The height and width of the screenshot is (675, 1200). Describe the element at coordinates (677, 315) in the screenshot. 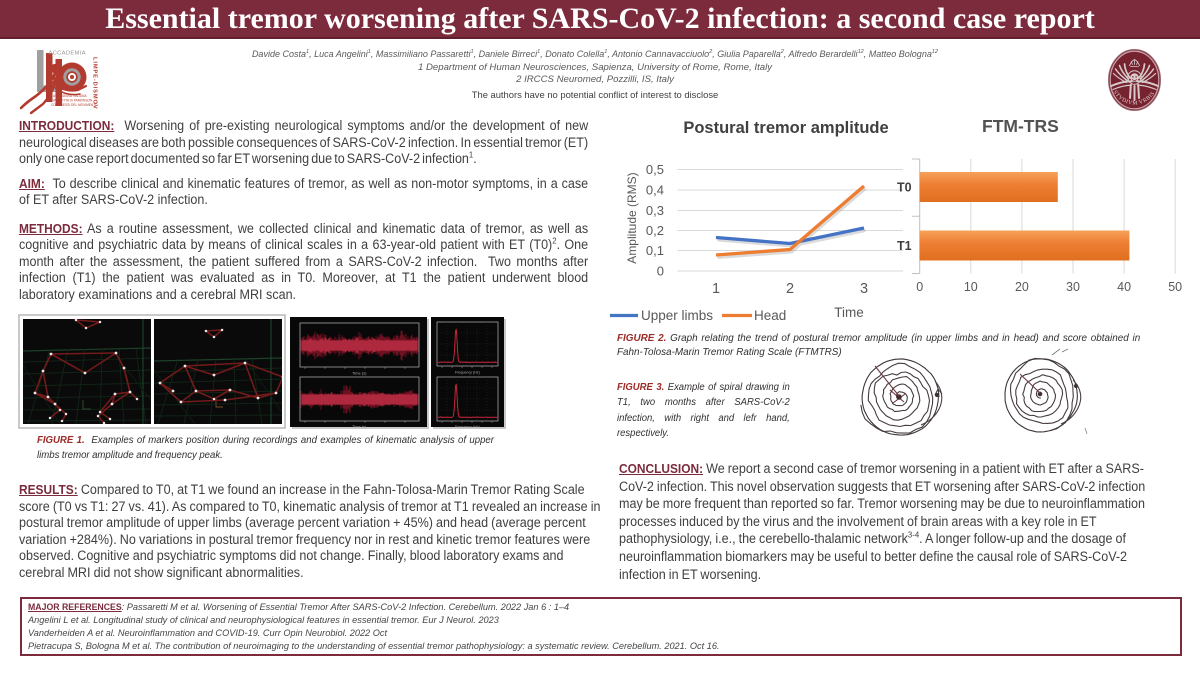

I see `svg-text: Upper limbs` at that location.